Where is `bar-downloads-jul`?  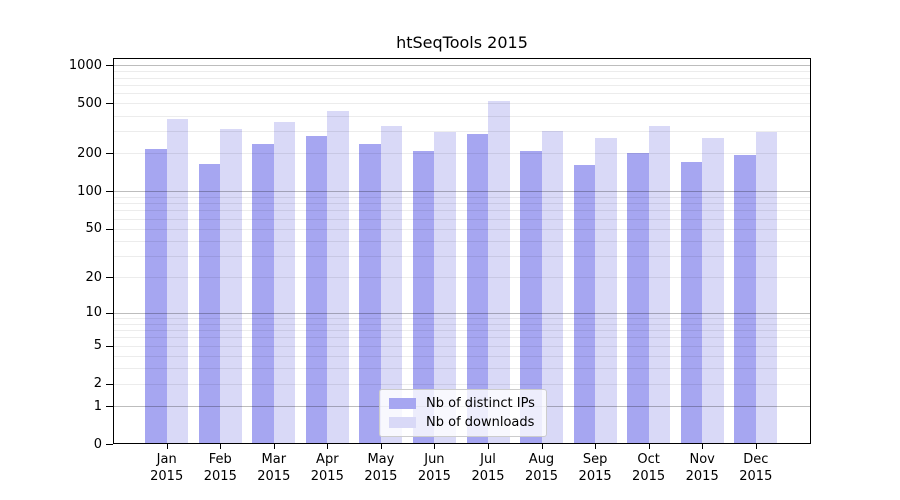 bar-downloads-jul is located at coordinates (499, 271).